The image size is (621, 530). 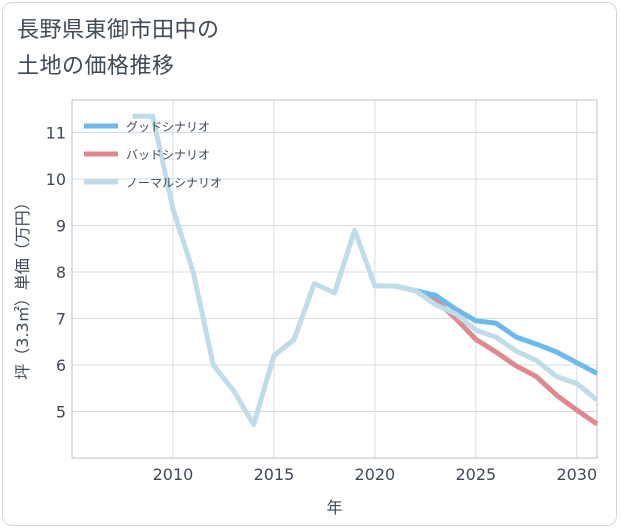 What do you see at coordinates (334, 507) in the screenshot?
I see `x-axis-label: 年` at bounding box center [334, 507].